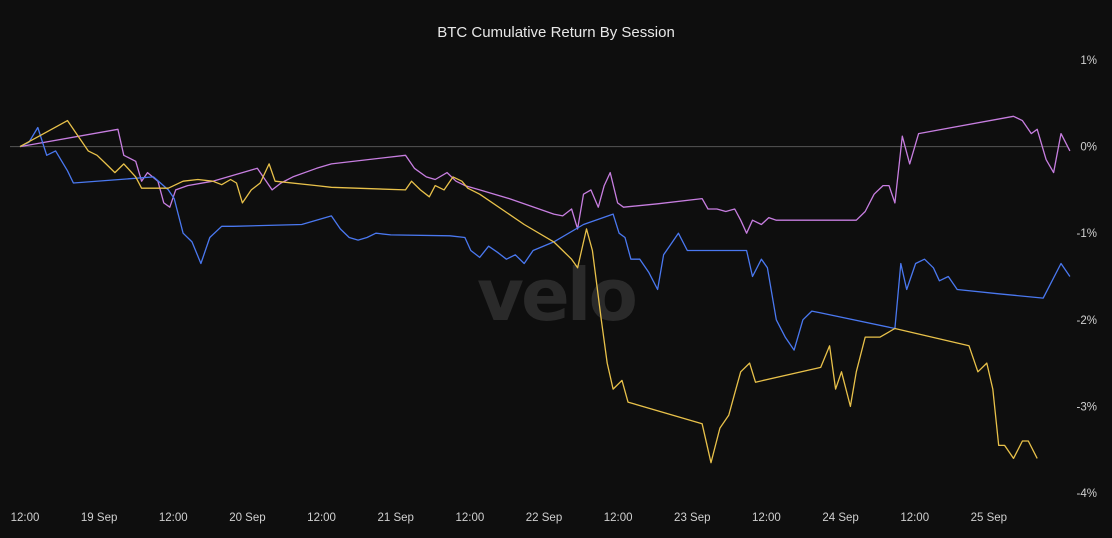 This screenshot has height=538, width=1112. Describe the element at coordinates (989, 518) in the screenshot. I see `x-tick-label: 25 Sep` at that location.